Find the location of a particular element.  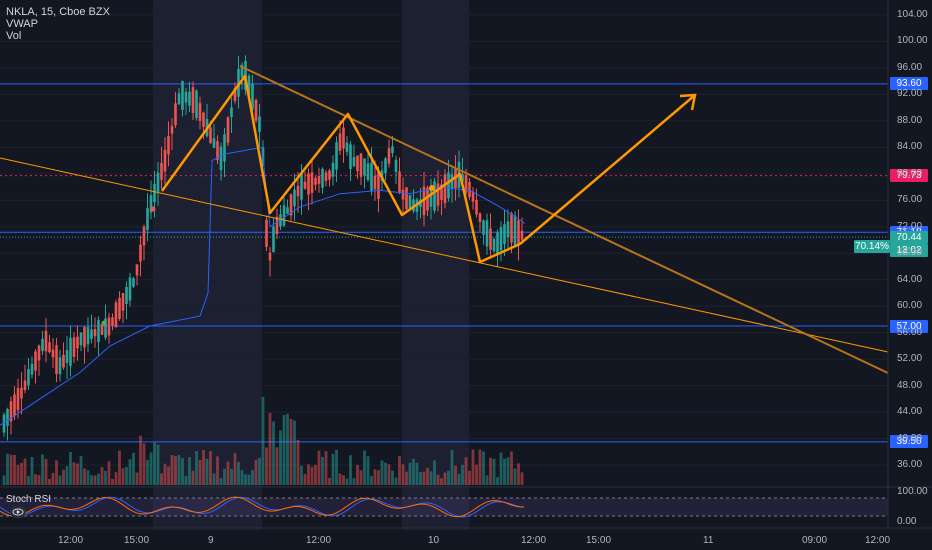

stoch-axis-tick: 0.00 is located at coordinates (907, 521).